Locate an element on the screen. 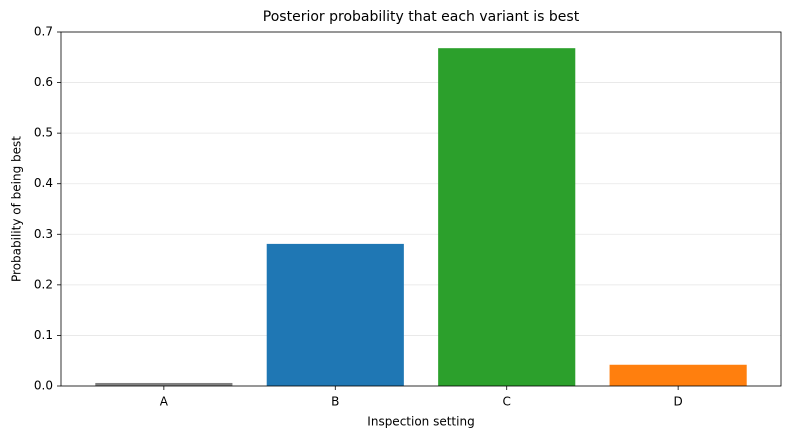 This screenshot has height=440, width=790. y-tick-label: 0.4 is located at coordinates (43, 183).